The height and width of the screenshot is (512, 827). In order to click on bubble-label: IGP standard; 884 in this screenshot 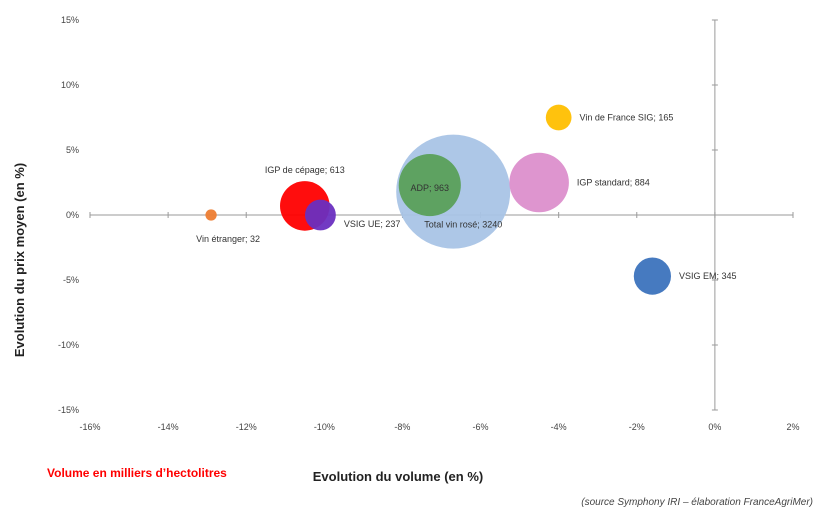, I will do `click(613, 183)`.